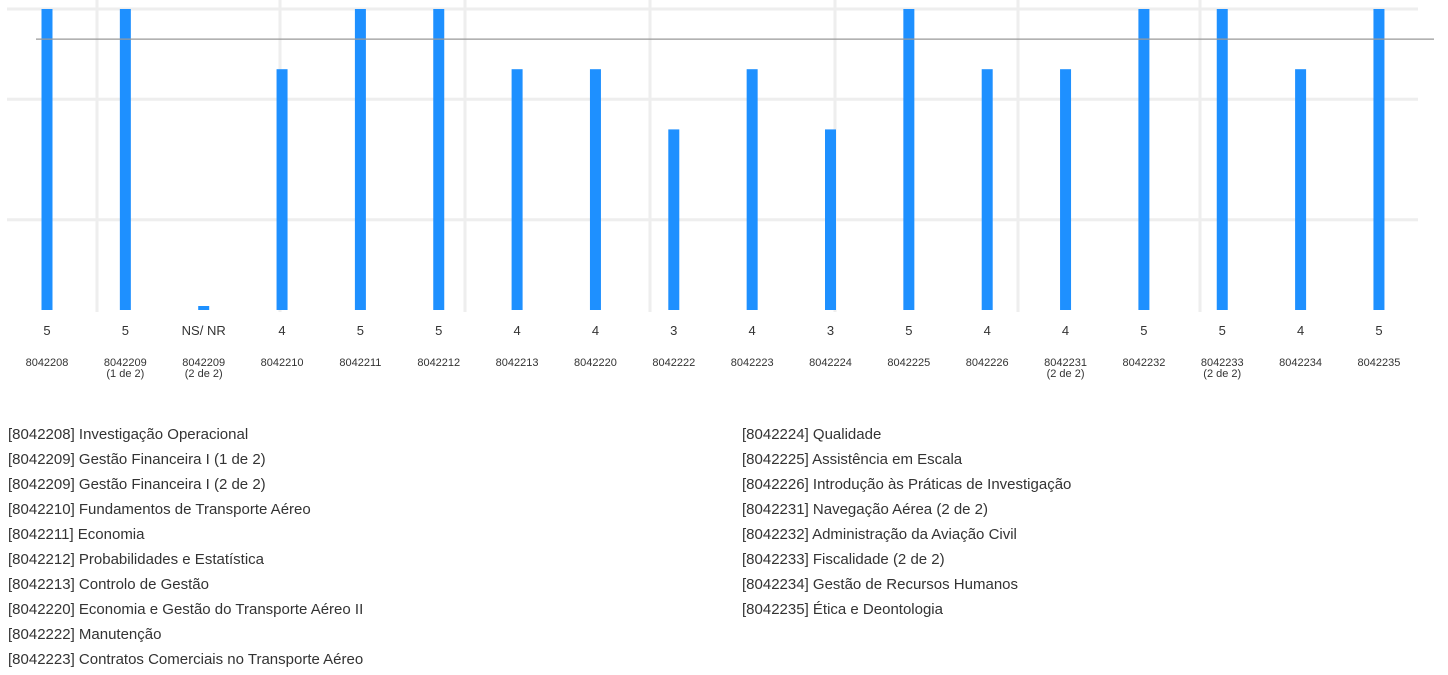  Describe the element at coordinates (830, 330) in the screenshot. I see `value-label-10: 3` at that location.